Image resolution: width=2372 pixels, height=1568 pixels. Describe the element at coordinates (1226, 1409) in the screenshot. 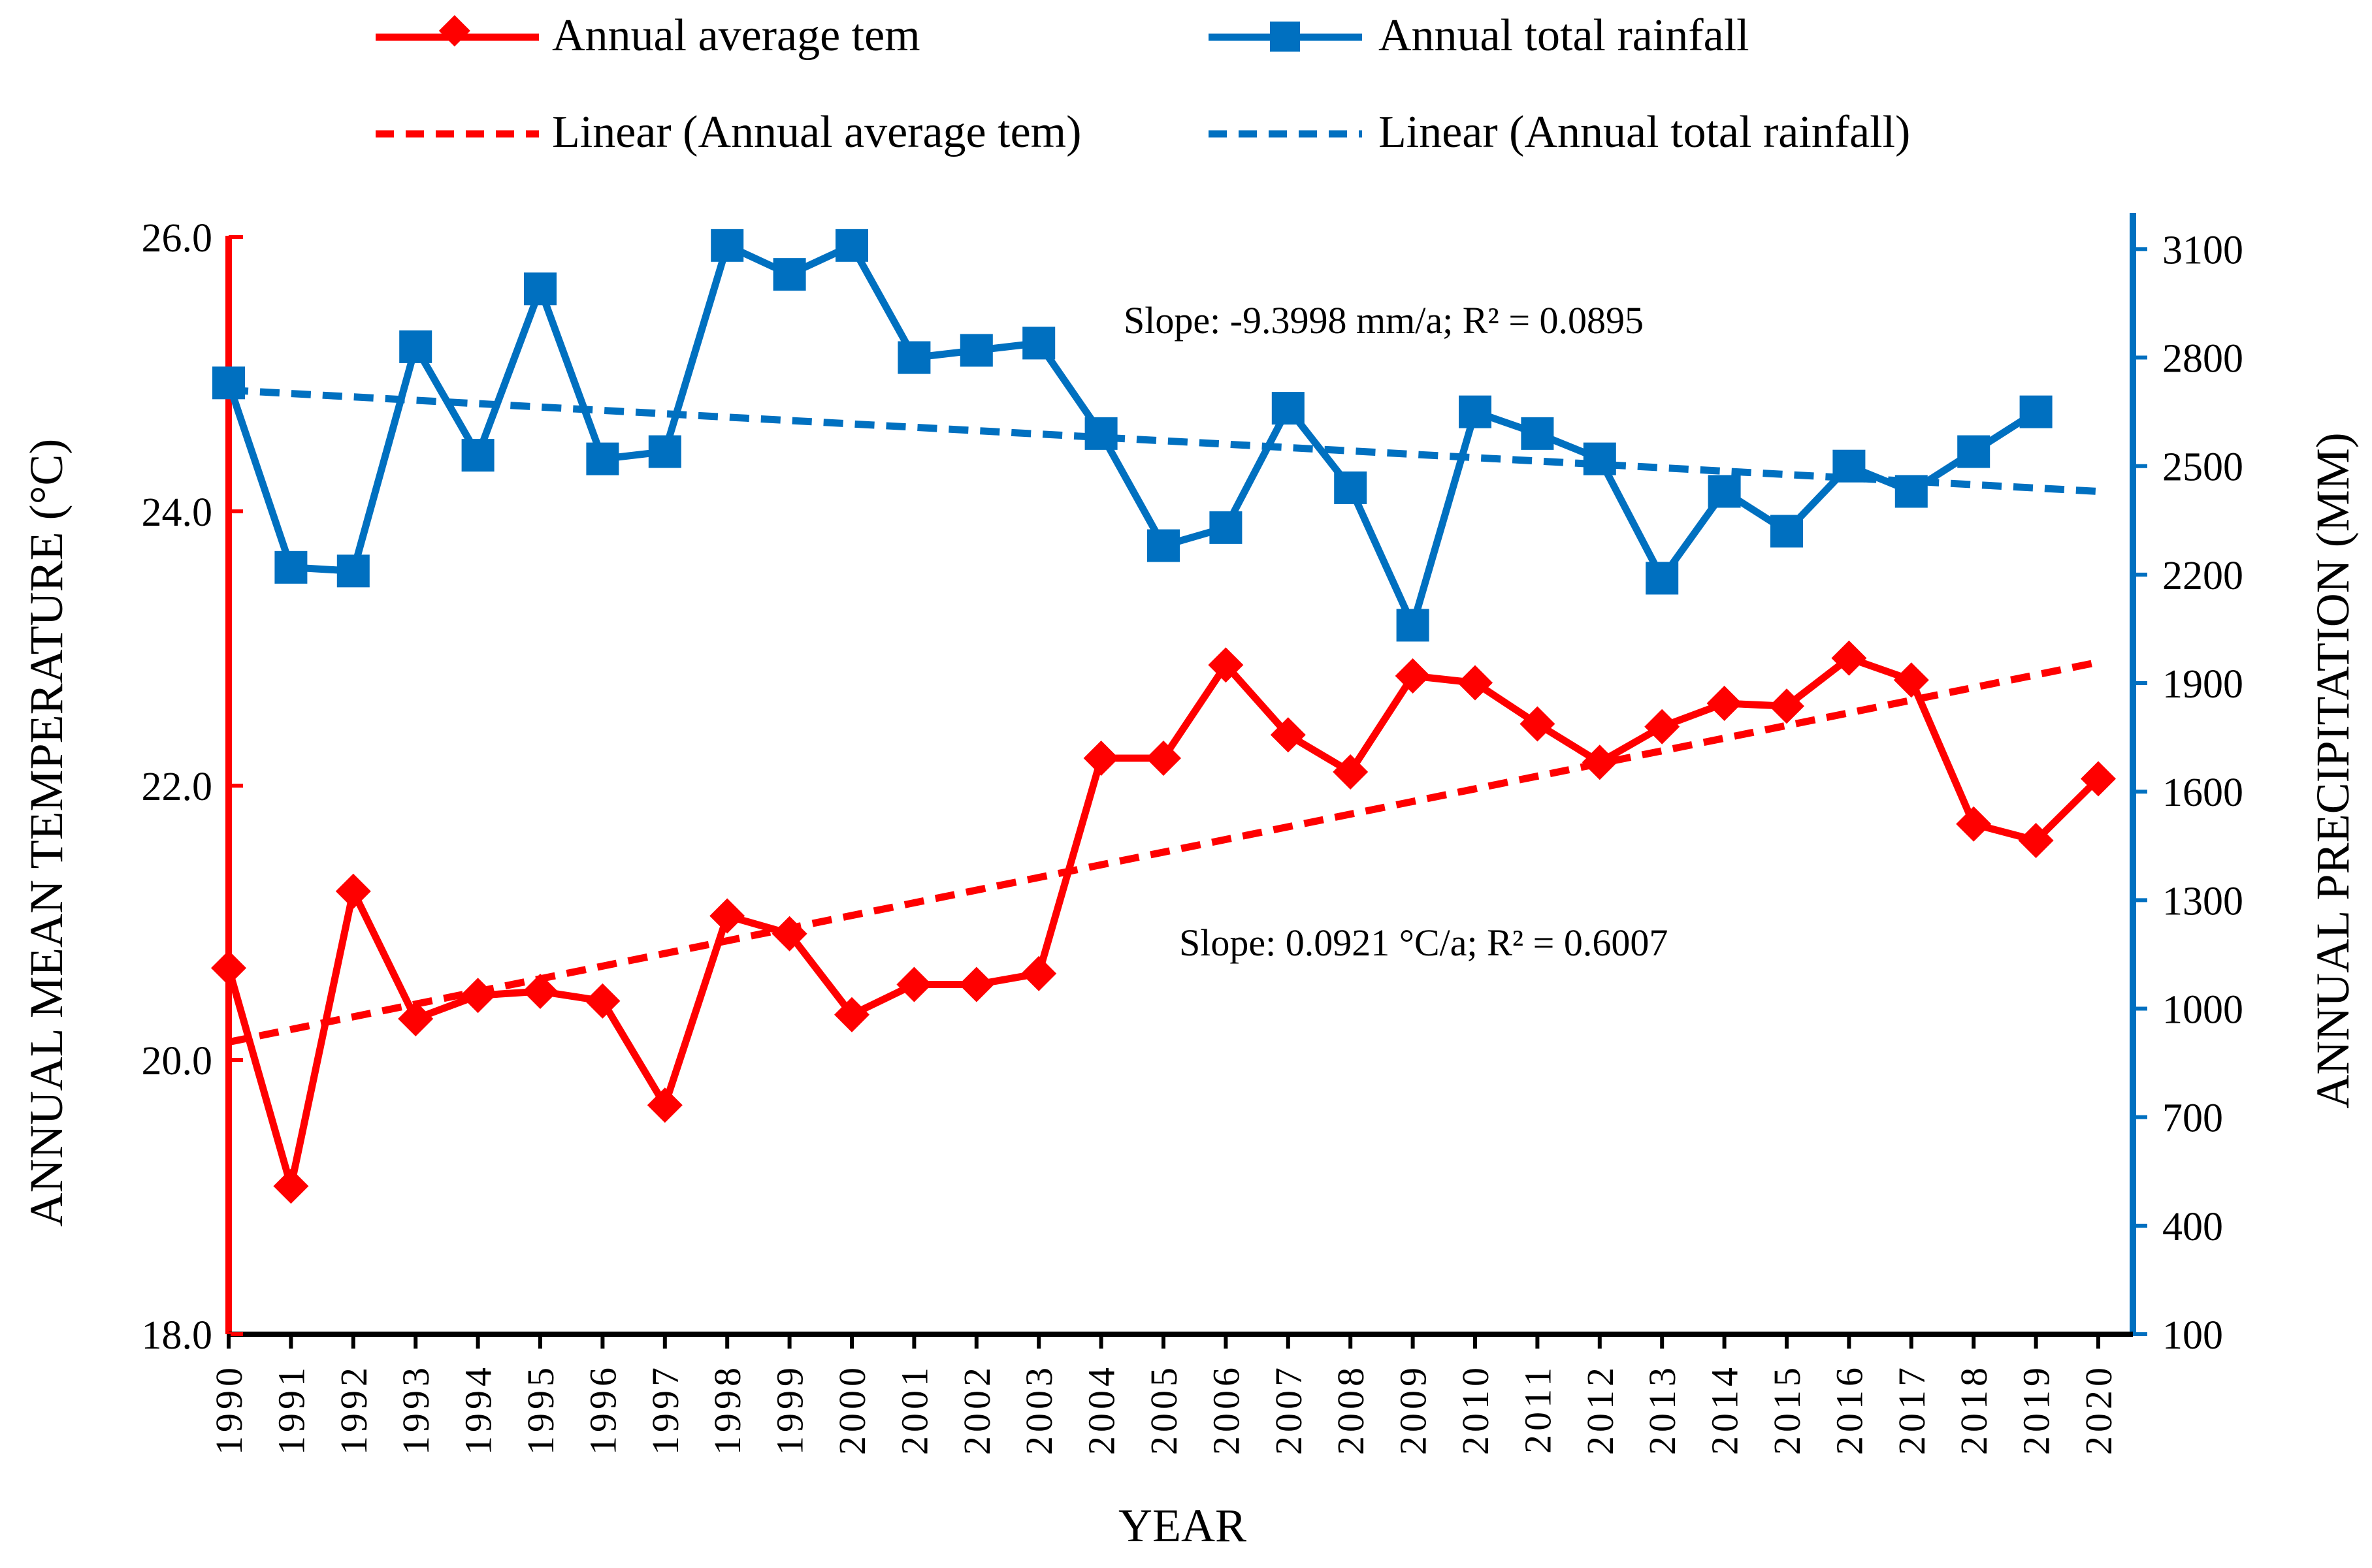

I see `x-axis-tick-label: 2006` at that location.